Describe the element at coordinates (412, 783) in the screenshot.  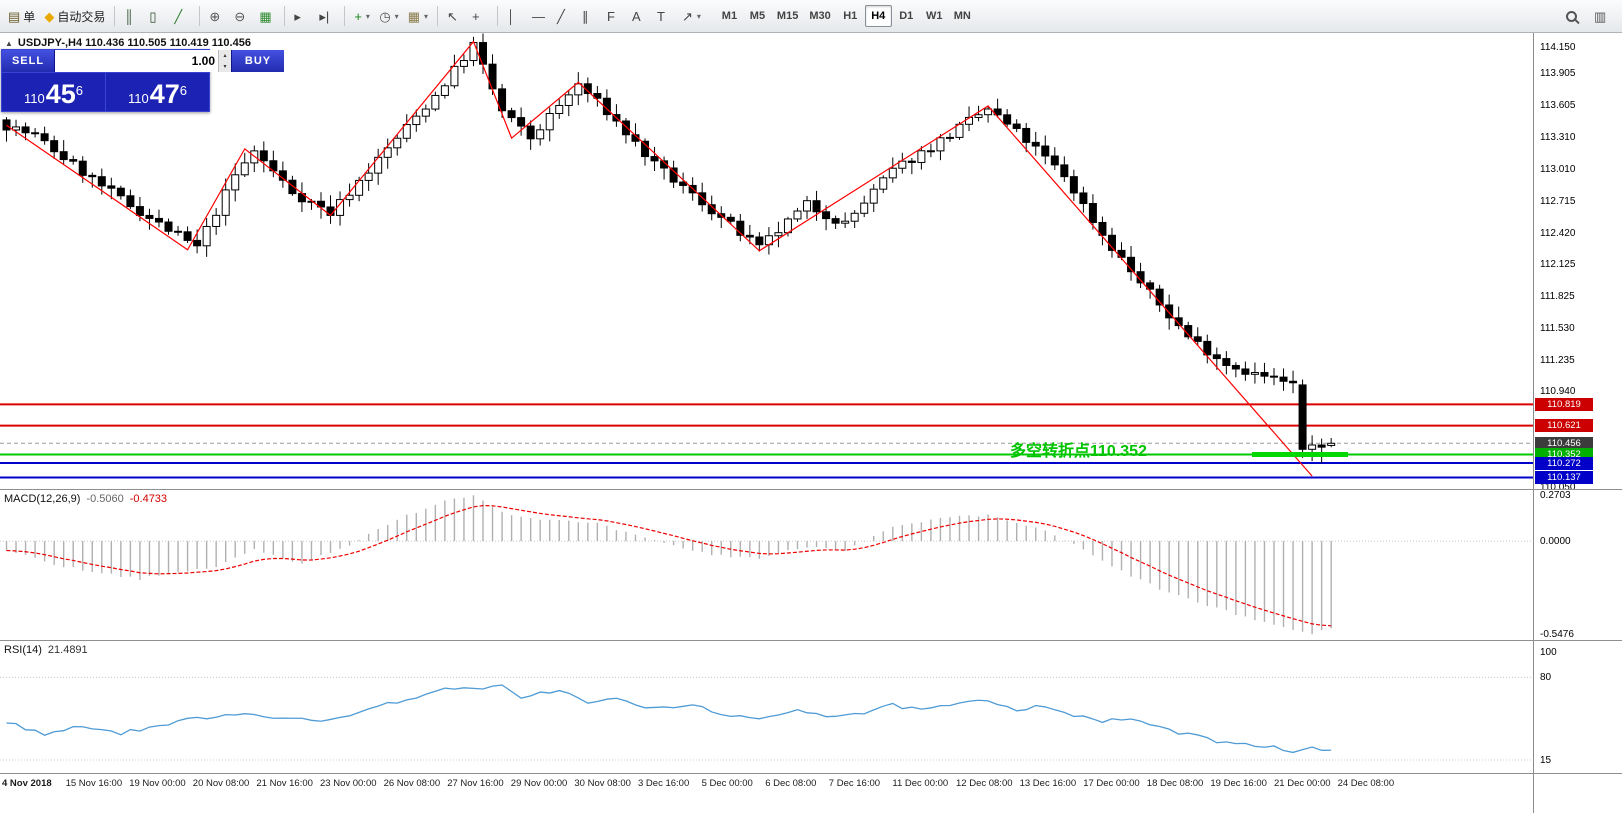
I see `time-axis-label: 26 Nov 08:00` at that location.